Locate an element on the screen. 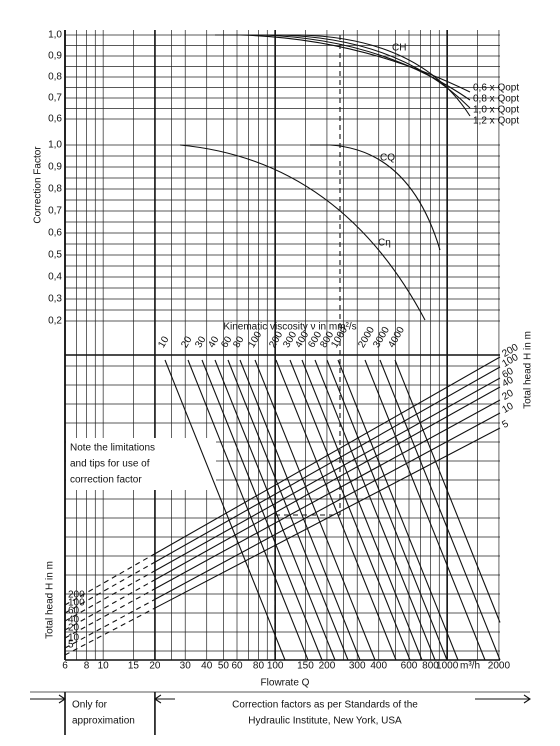 This screenshot has height=746, width=560. cq-scale-label: 0,3 is located at coordinates (55, 299).